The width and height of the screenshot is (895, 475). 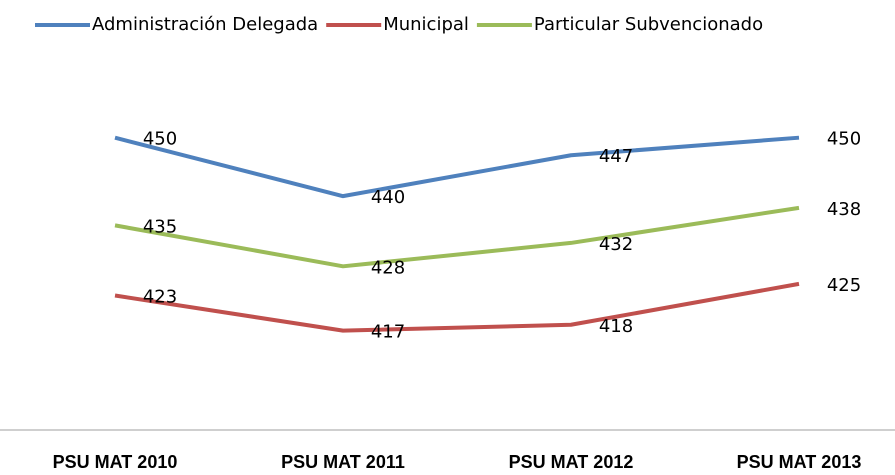 What do you see at coordinates (205, 24) in the screenshot?
I see `legend-label: Administración Delegada` at bounding box center [205, 24].